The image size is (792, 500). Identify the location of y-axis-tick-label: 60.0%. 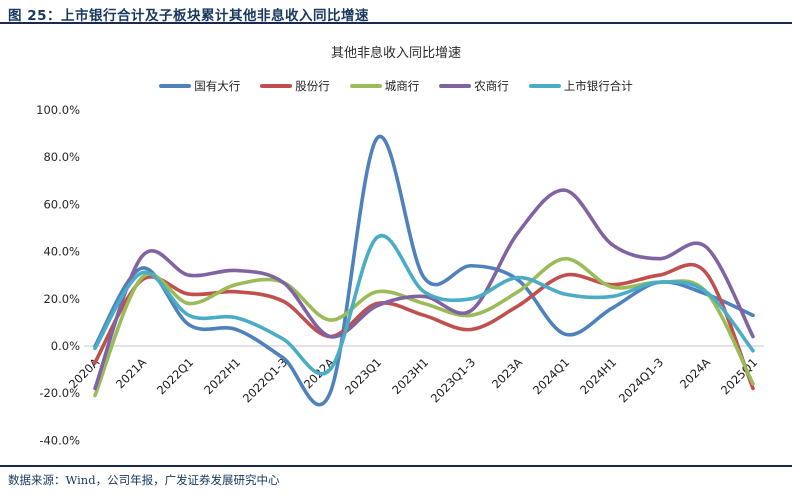
(61, 204).